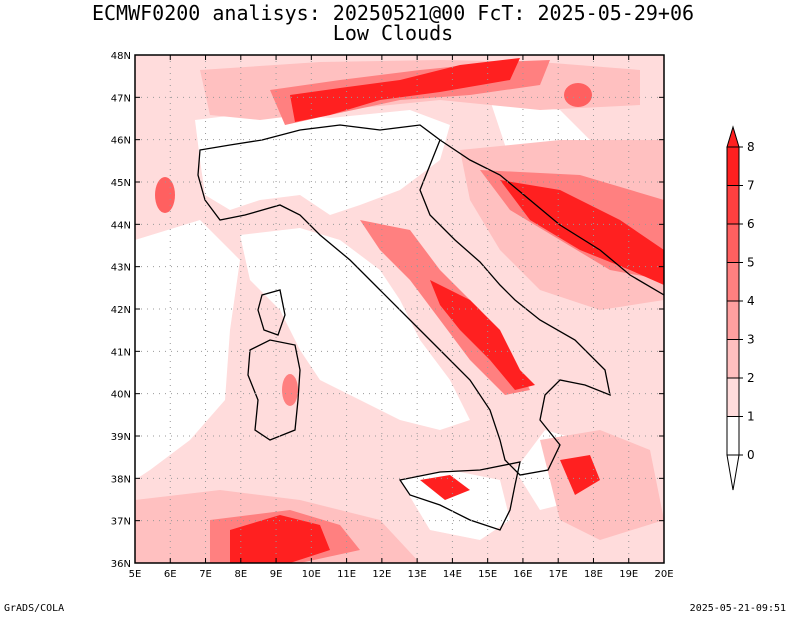 This screenshot has height=618, width=800. Describe the element at coordinates (121, 225) in the screenshot. I see `lat-tick-label: 44N` at that location.